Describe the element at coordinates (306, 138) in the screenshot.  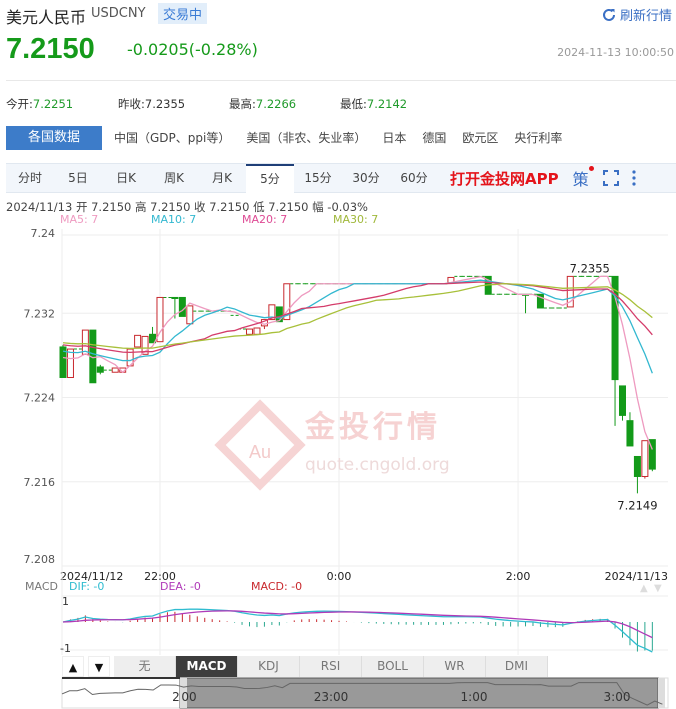
I see `tab-usa: 美国（非农、失业率）` at that location.